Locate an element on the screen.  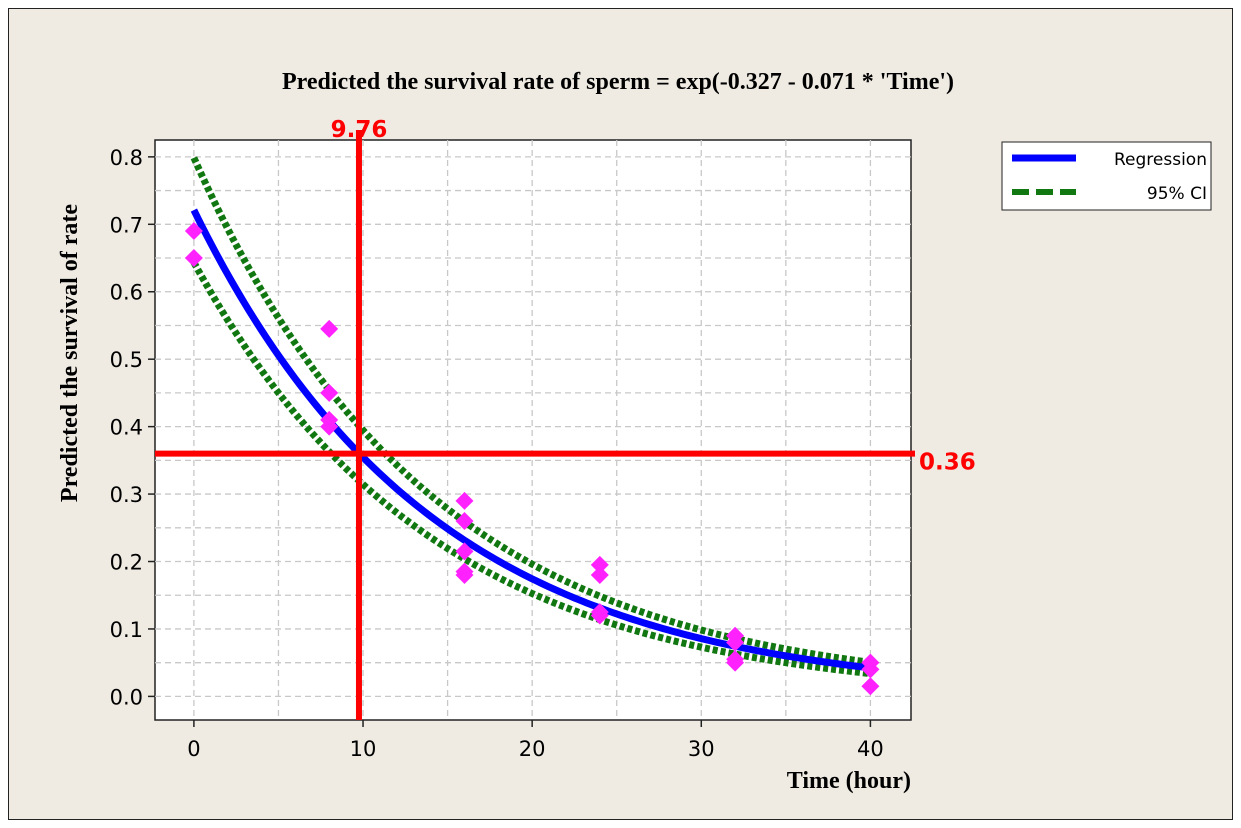
legend-label-ci: 95% CI is located at coordinates (1177, 194).